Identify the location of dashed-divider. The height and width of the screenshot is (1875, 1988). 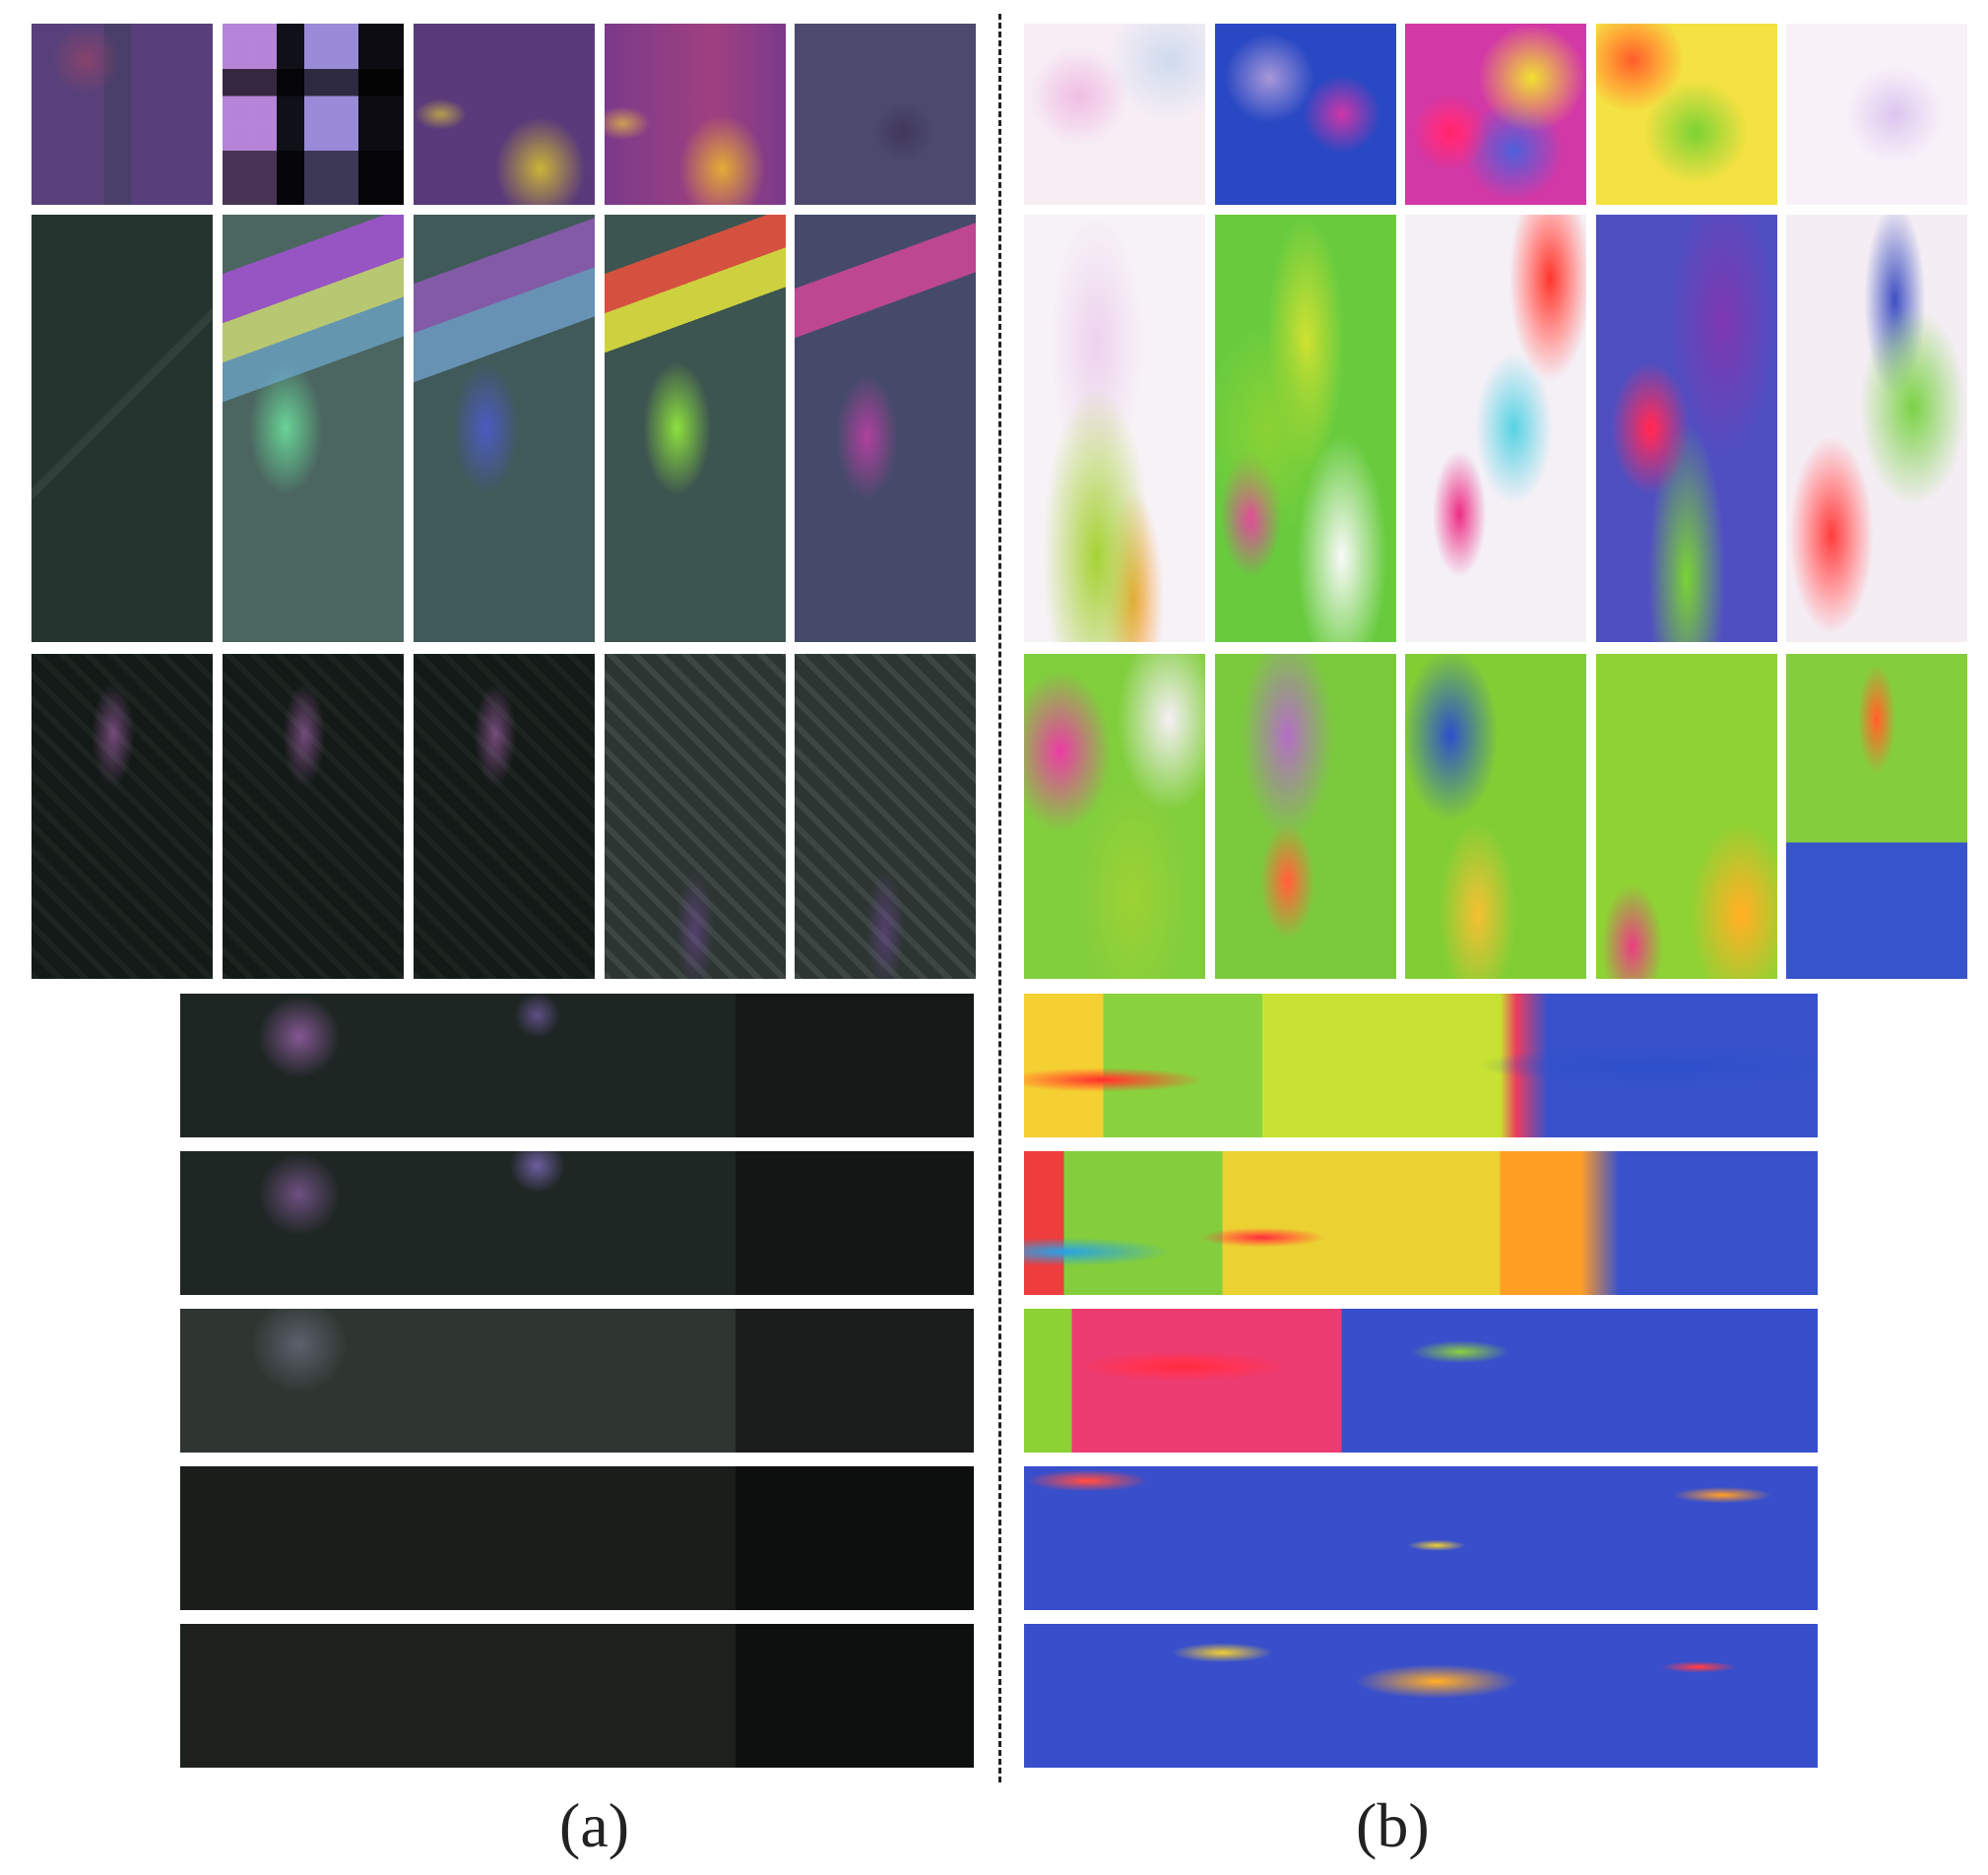
(999, 898).